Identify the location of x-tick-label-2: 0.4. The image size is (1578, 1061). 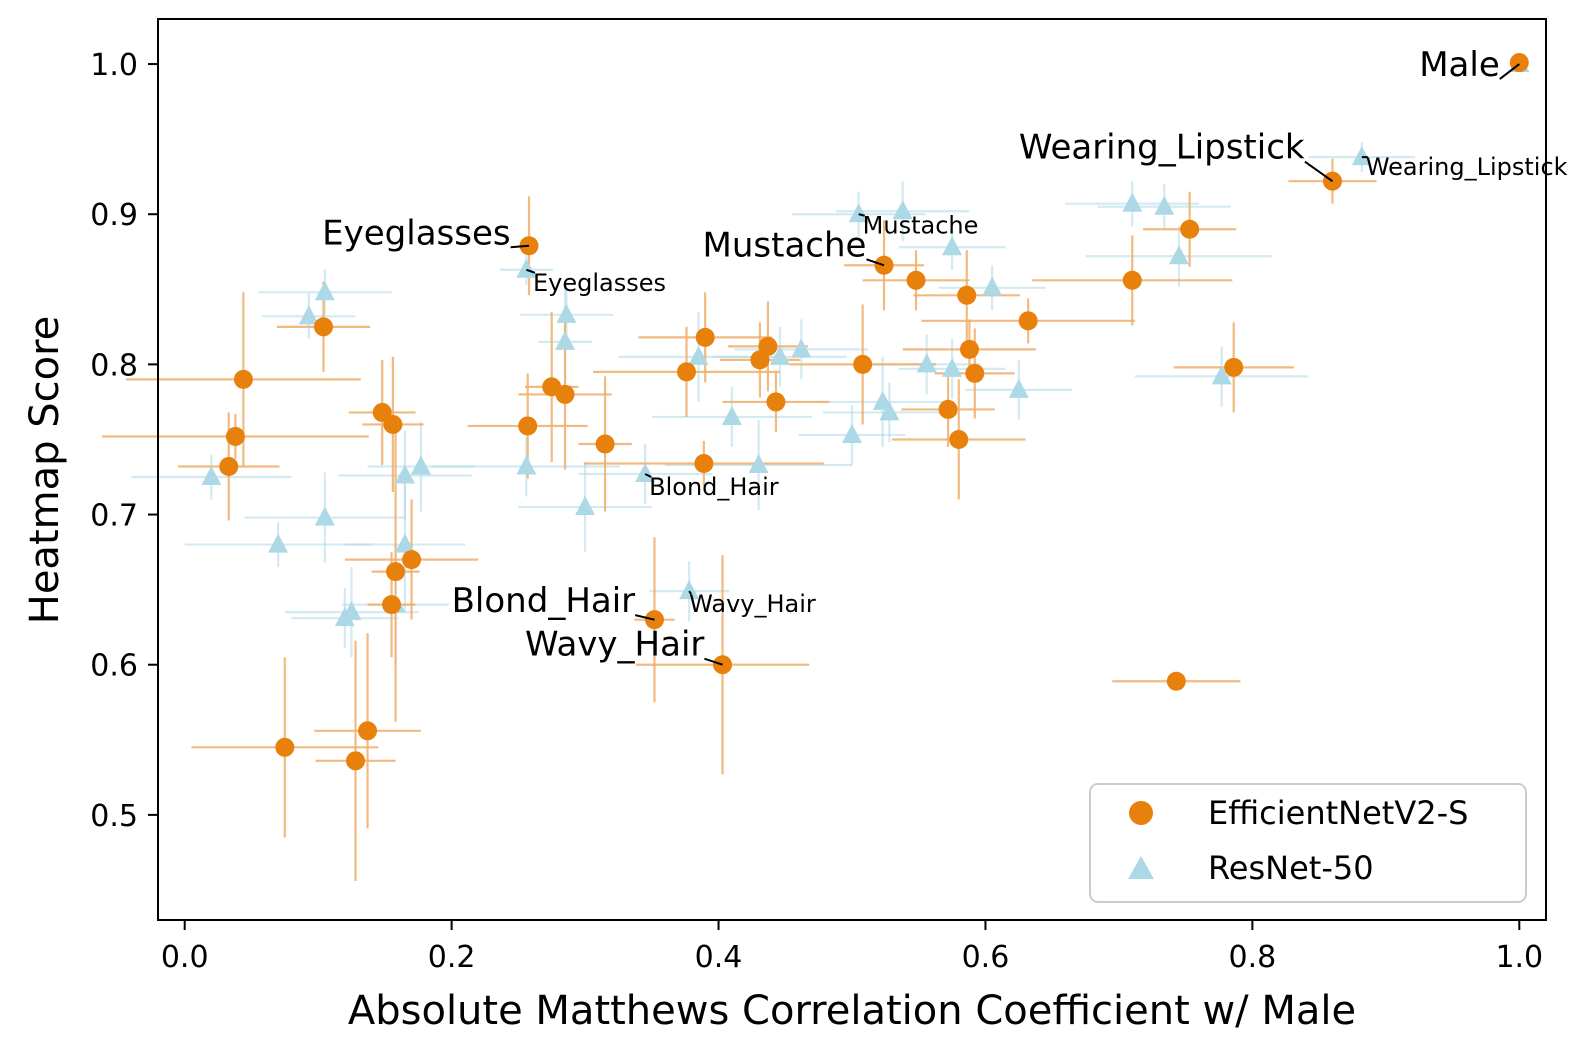
(719, 957).